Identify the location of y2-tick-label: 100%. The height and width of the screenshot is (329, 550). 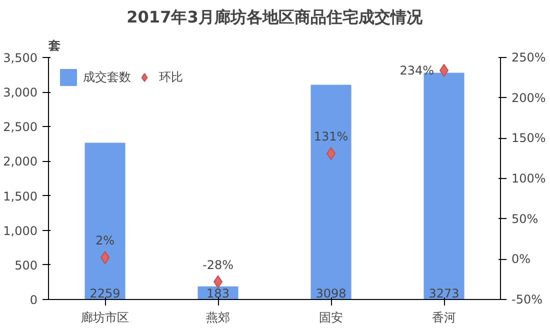
(529, 179).